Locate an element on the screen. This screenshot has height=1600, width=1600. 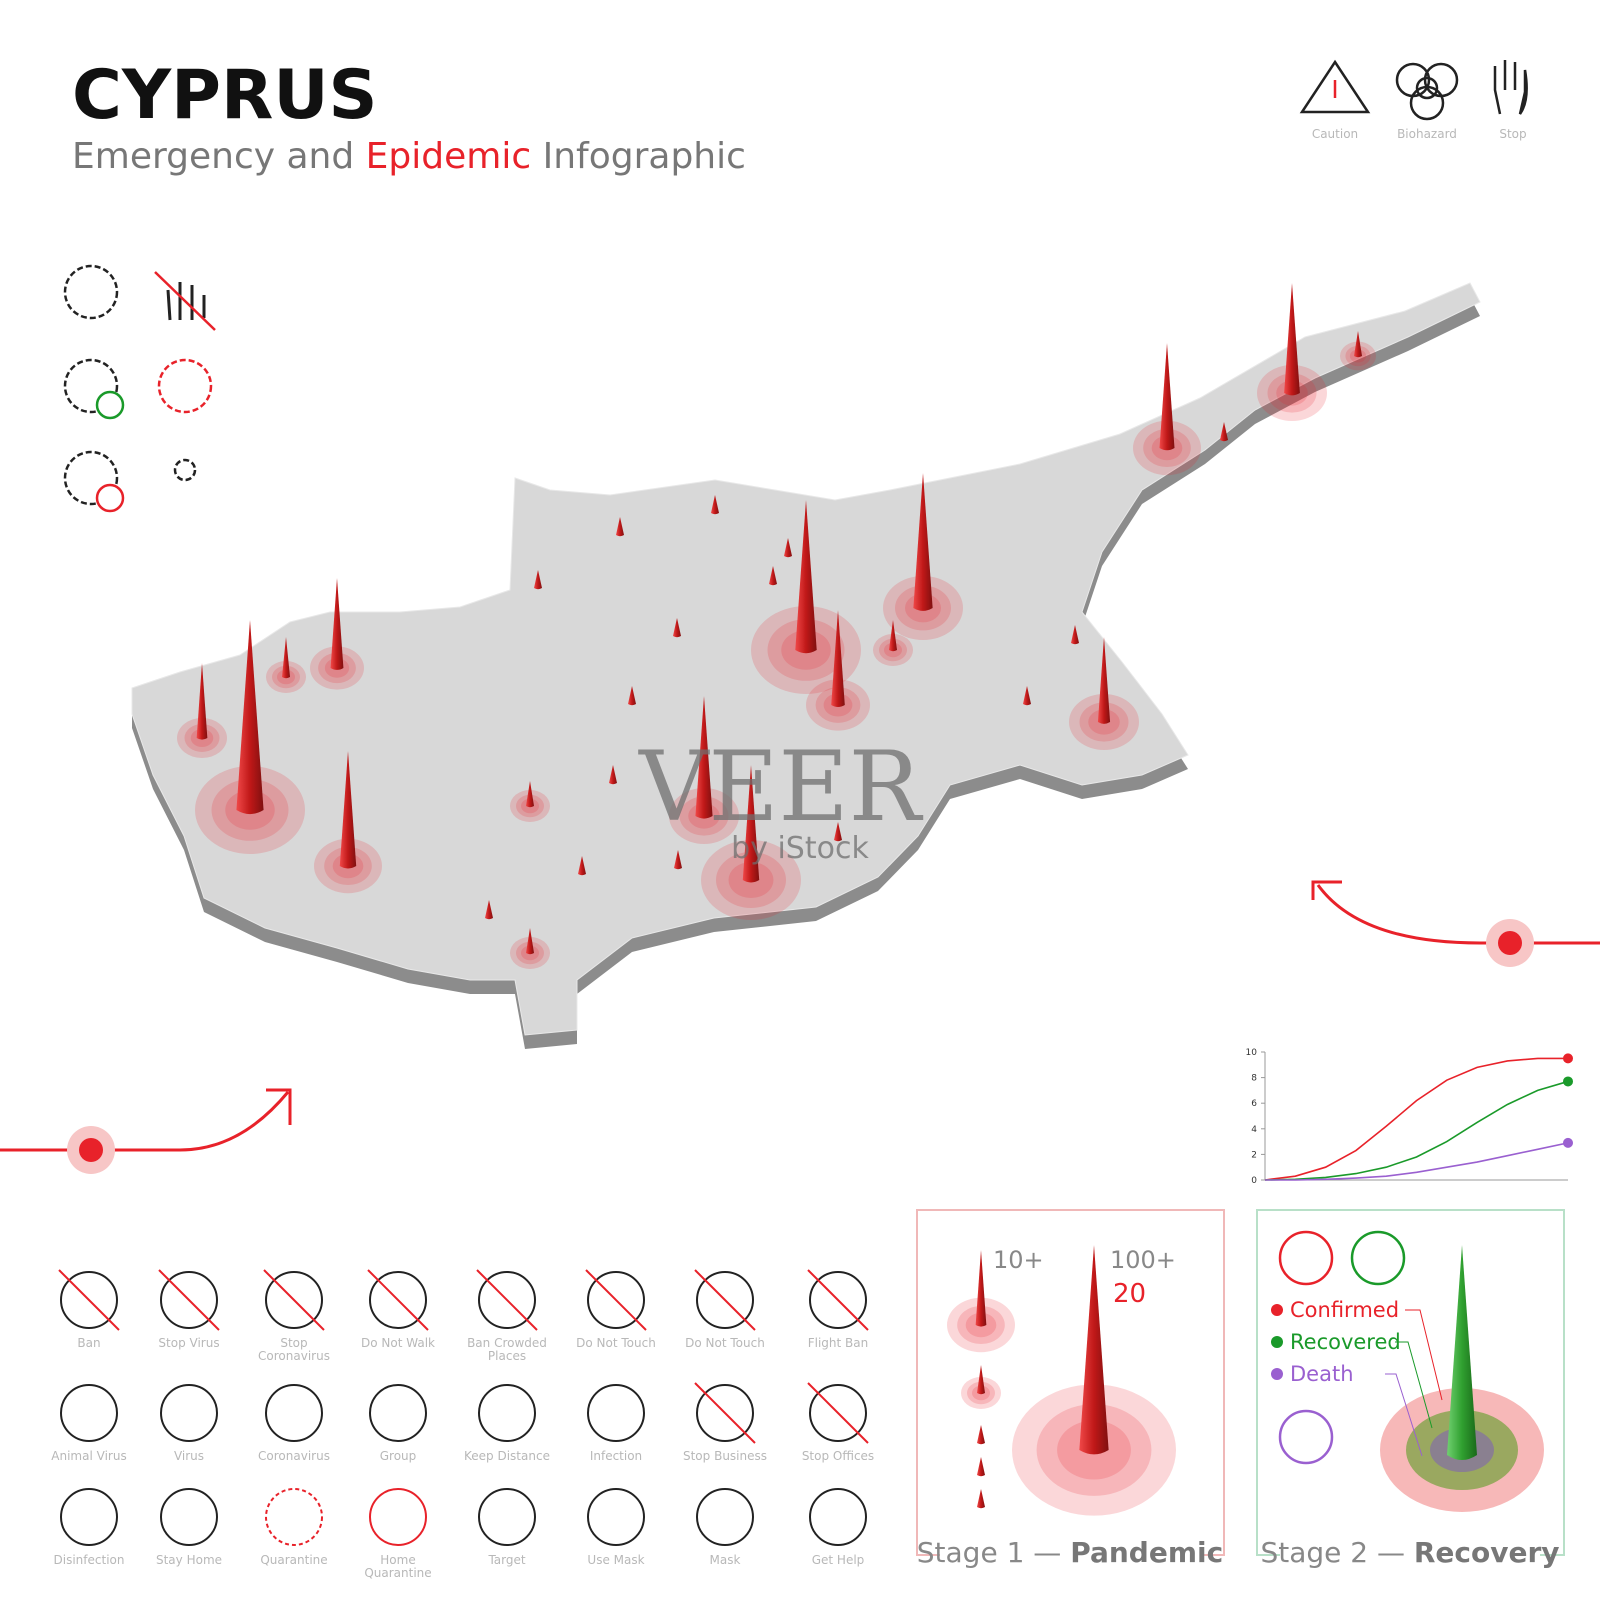
icon-label: Biohazard is located at coordinates (1427, 134).